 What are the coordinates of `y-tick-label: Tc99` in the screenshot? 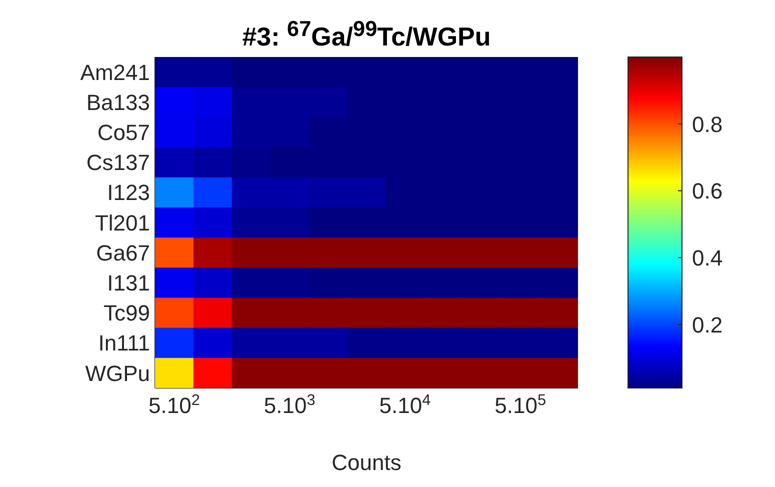 It's located at (127, 313).